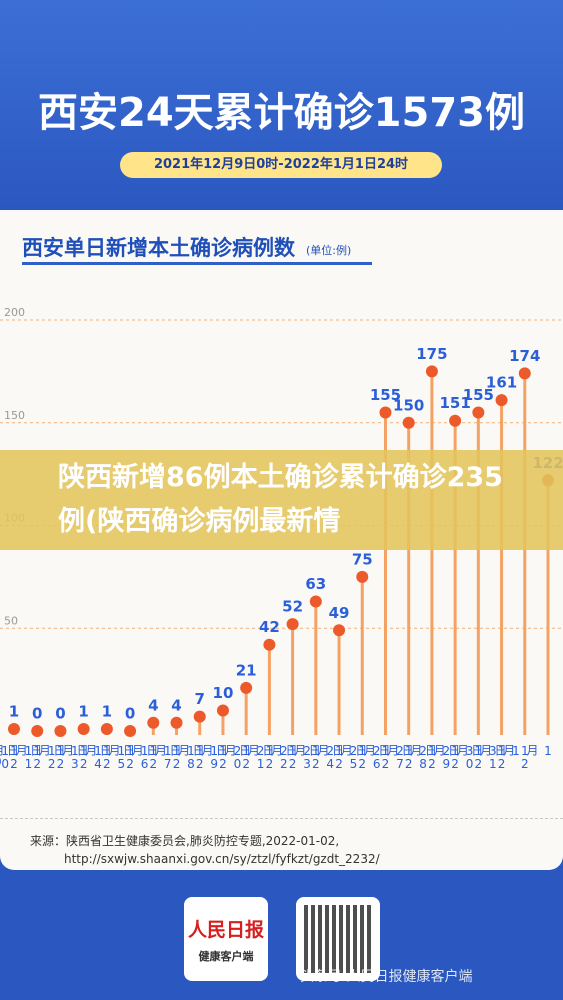 The image size is (563, 1000). What do you see at coordinates (11, 620) in the screenshot?
I see `y-tick-label: 50` at bounding box center [11, 620].